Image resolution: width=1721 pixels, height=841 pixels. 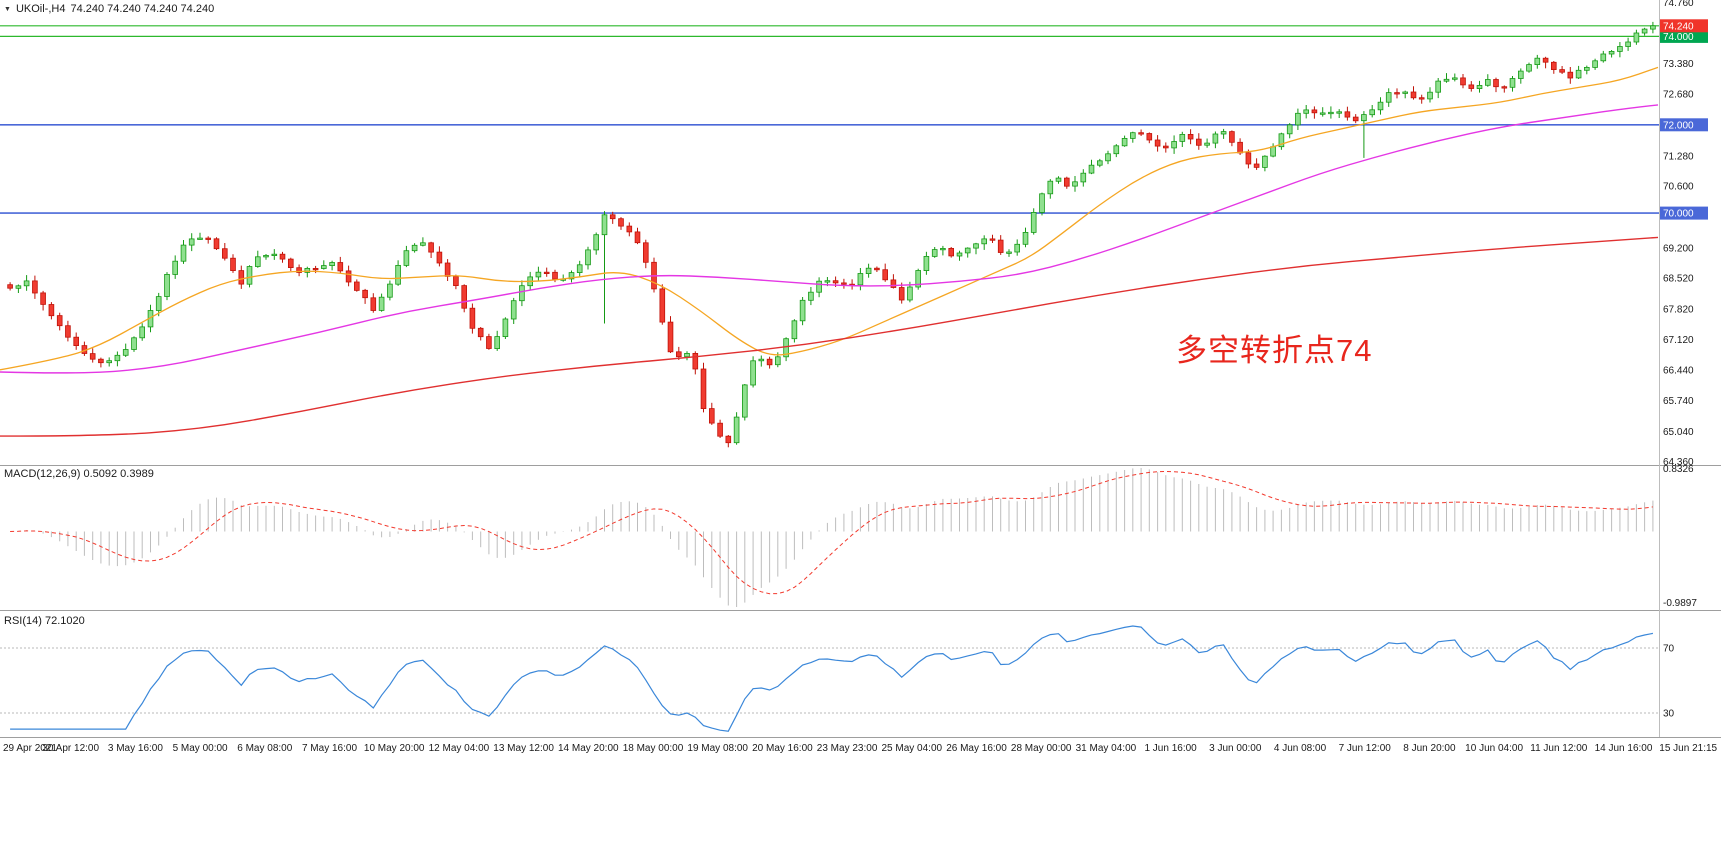 What do you see at coordinates (1678, 214) in the screenshot?
I see `svg-text: 70.000` at bounding box center [1678, 214].